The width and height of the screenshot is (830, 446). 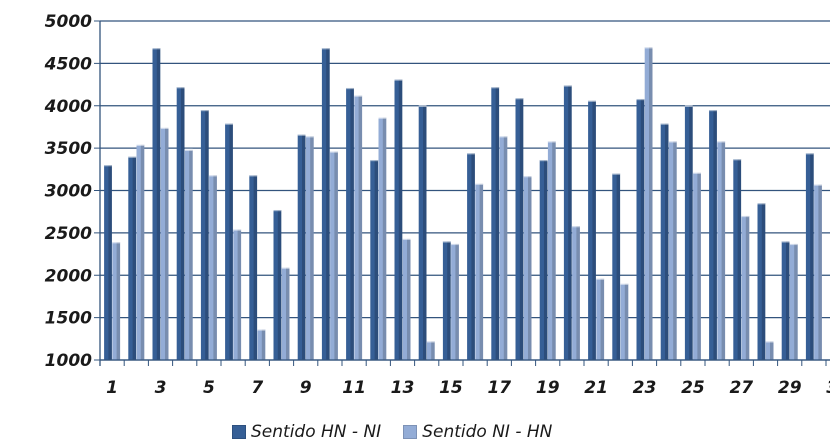 What do you see at coordinates (790, 388) in the screenshot?
I see `x-tick-label-29: 29` at bounding box center [790, 388].